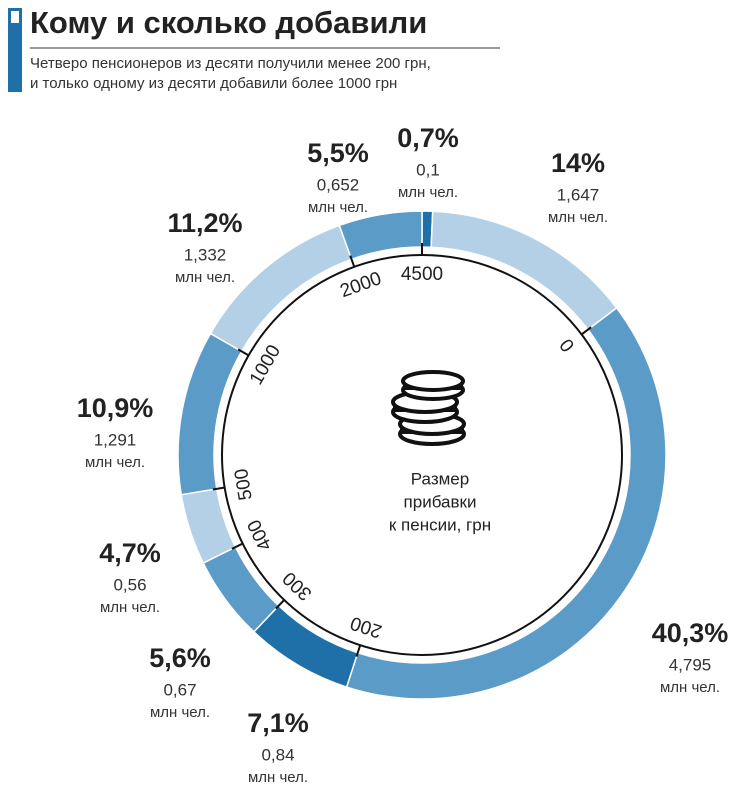  Describe the element at coordinates (15, 50) in the screenshot. I see `title-marker` at that location.